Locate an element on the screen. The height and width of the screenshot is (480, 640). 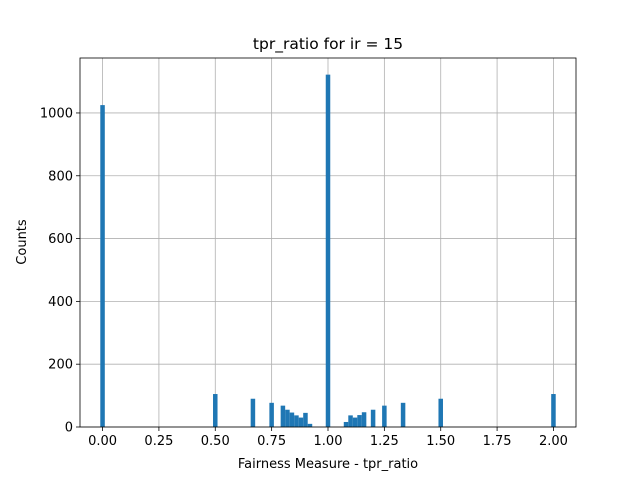
x-tick-label: 1.75 is located at coordinates (497, 441).